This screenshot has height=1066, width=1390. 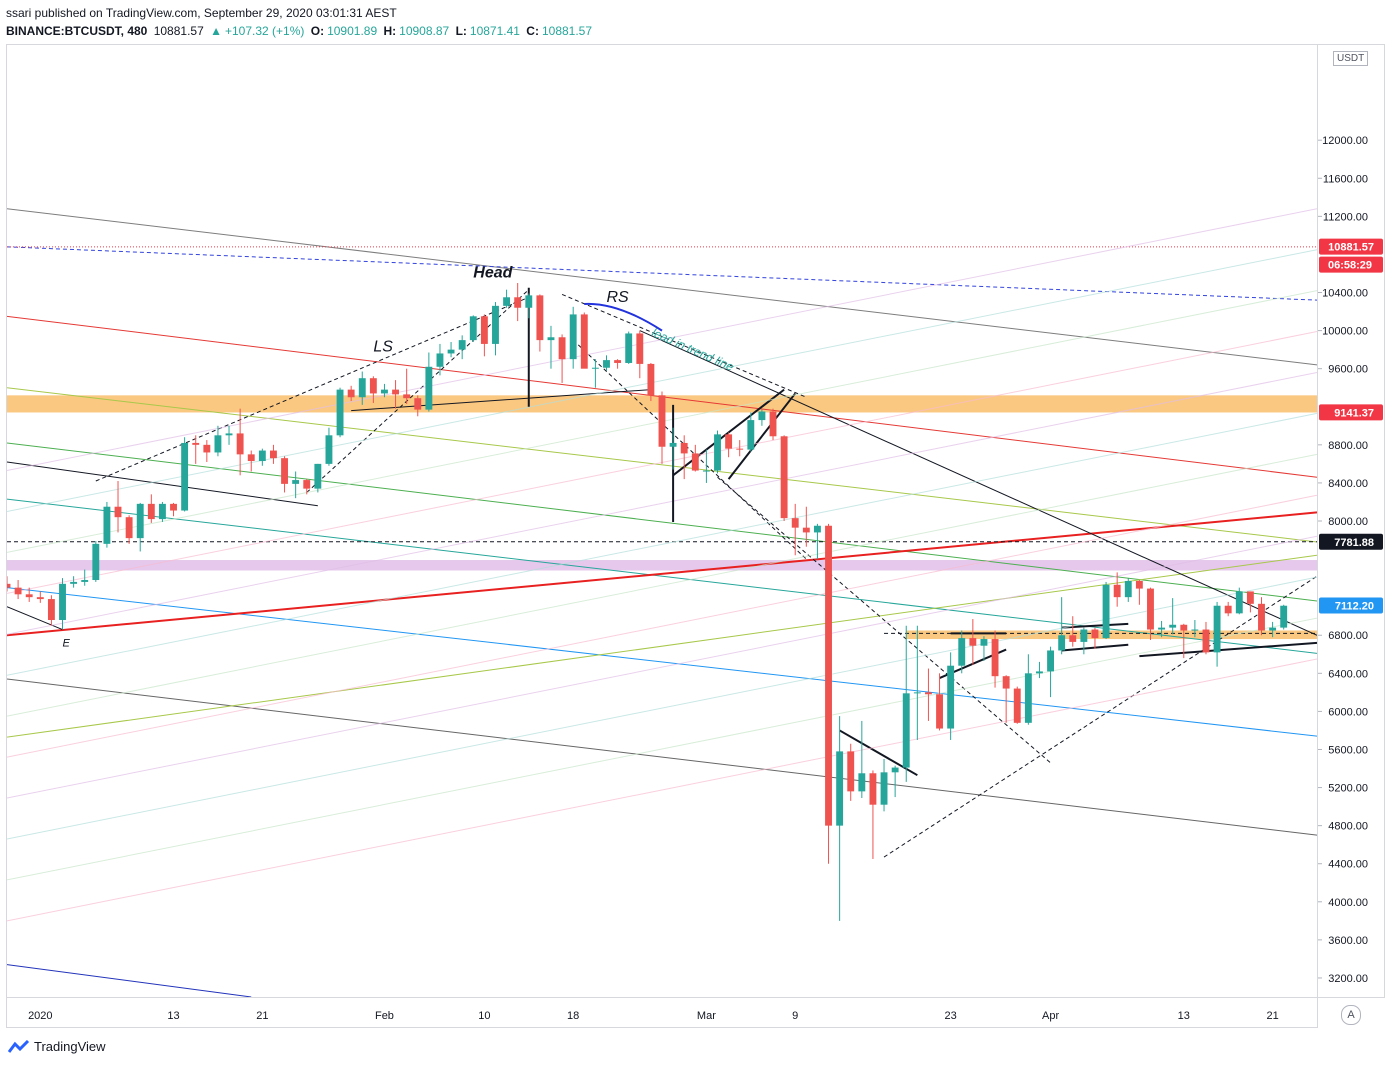 What do you see at coordinates (1354, 607) in the screenshot?
I see `price-tag-label: 7112.20` at bounding box center [1354, 607].